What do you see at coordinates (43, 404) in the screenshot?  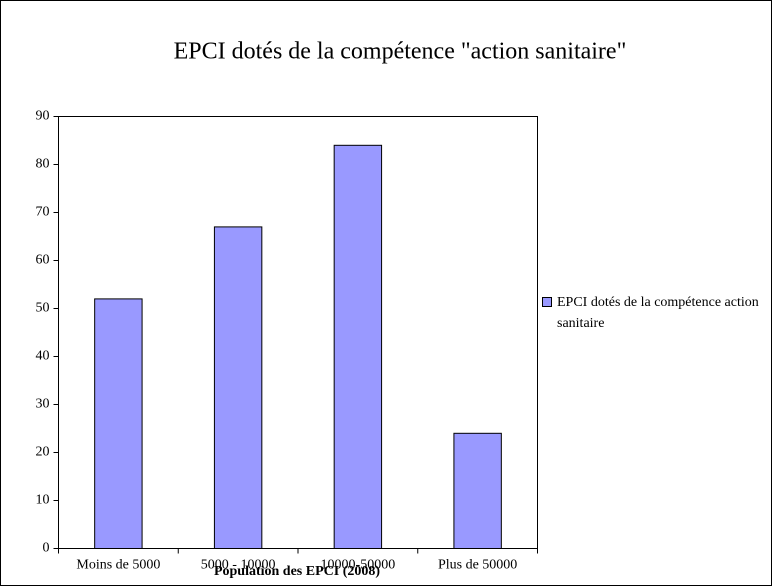 I see `y-tick-label: 30` at bounding box center [43, 404].